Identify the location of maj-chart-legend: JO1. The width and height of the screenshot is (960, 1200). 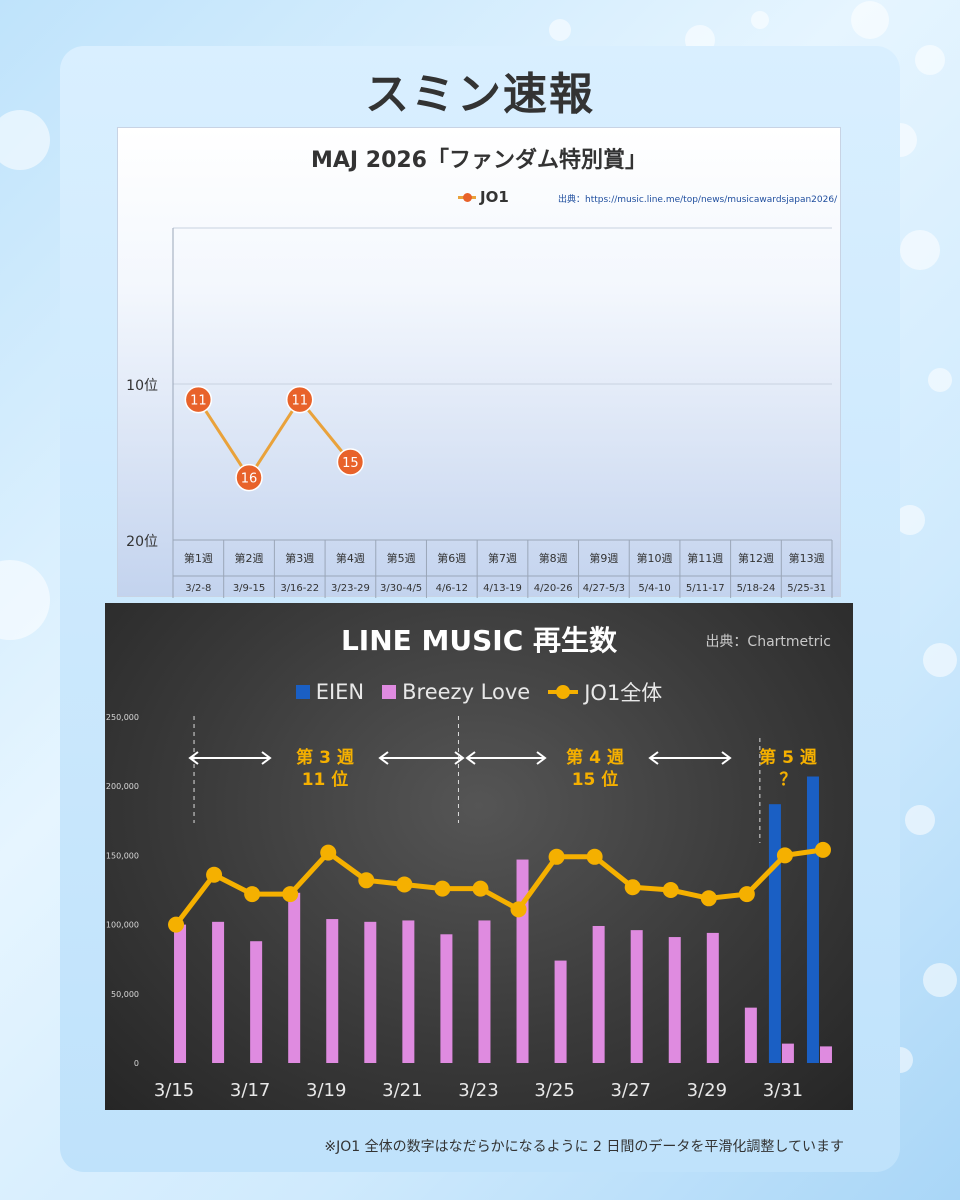
(483, 197).